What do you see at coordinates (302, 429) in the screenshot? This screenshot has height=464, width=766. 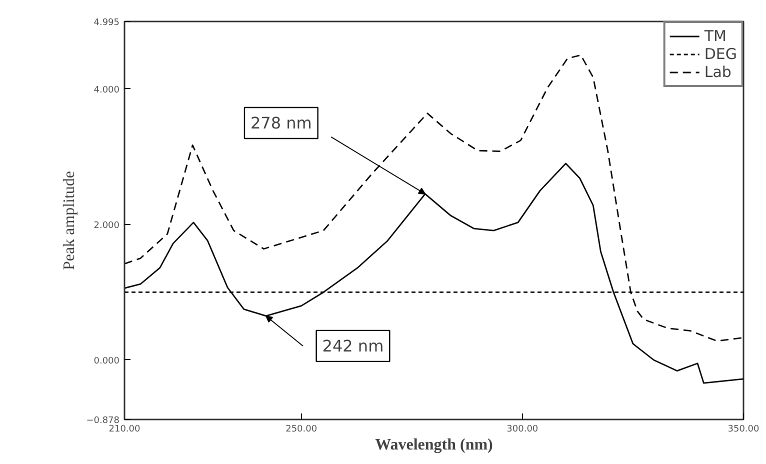 I see `x-tick-label: 250.00` at bounding box center [302, 429].